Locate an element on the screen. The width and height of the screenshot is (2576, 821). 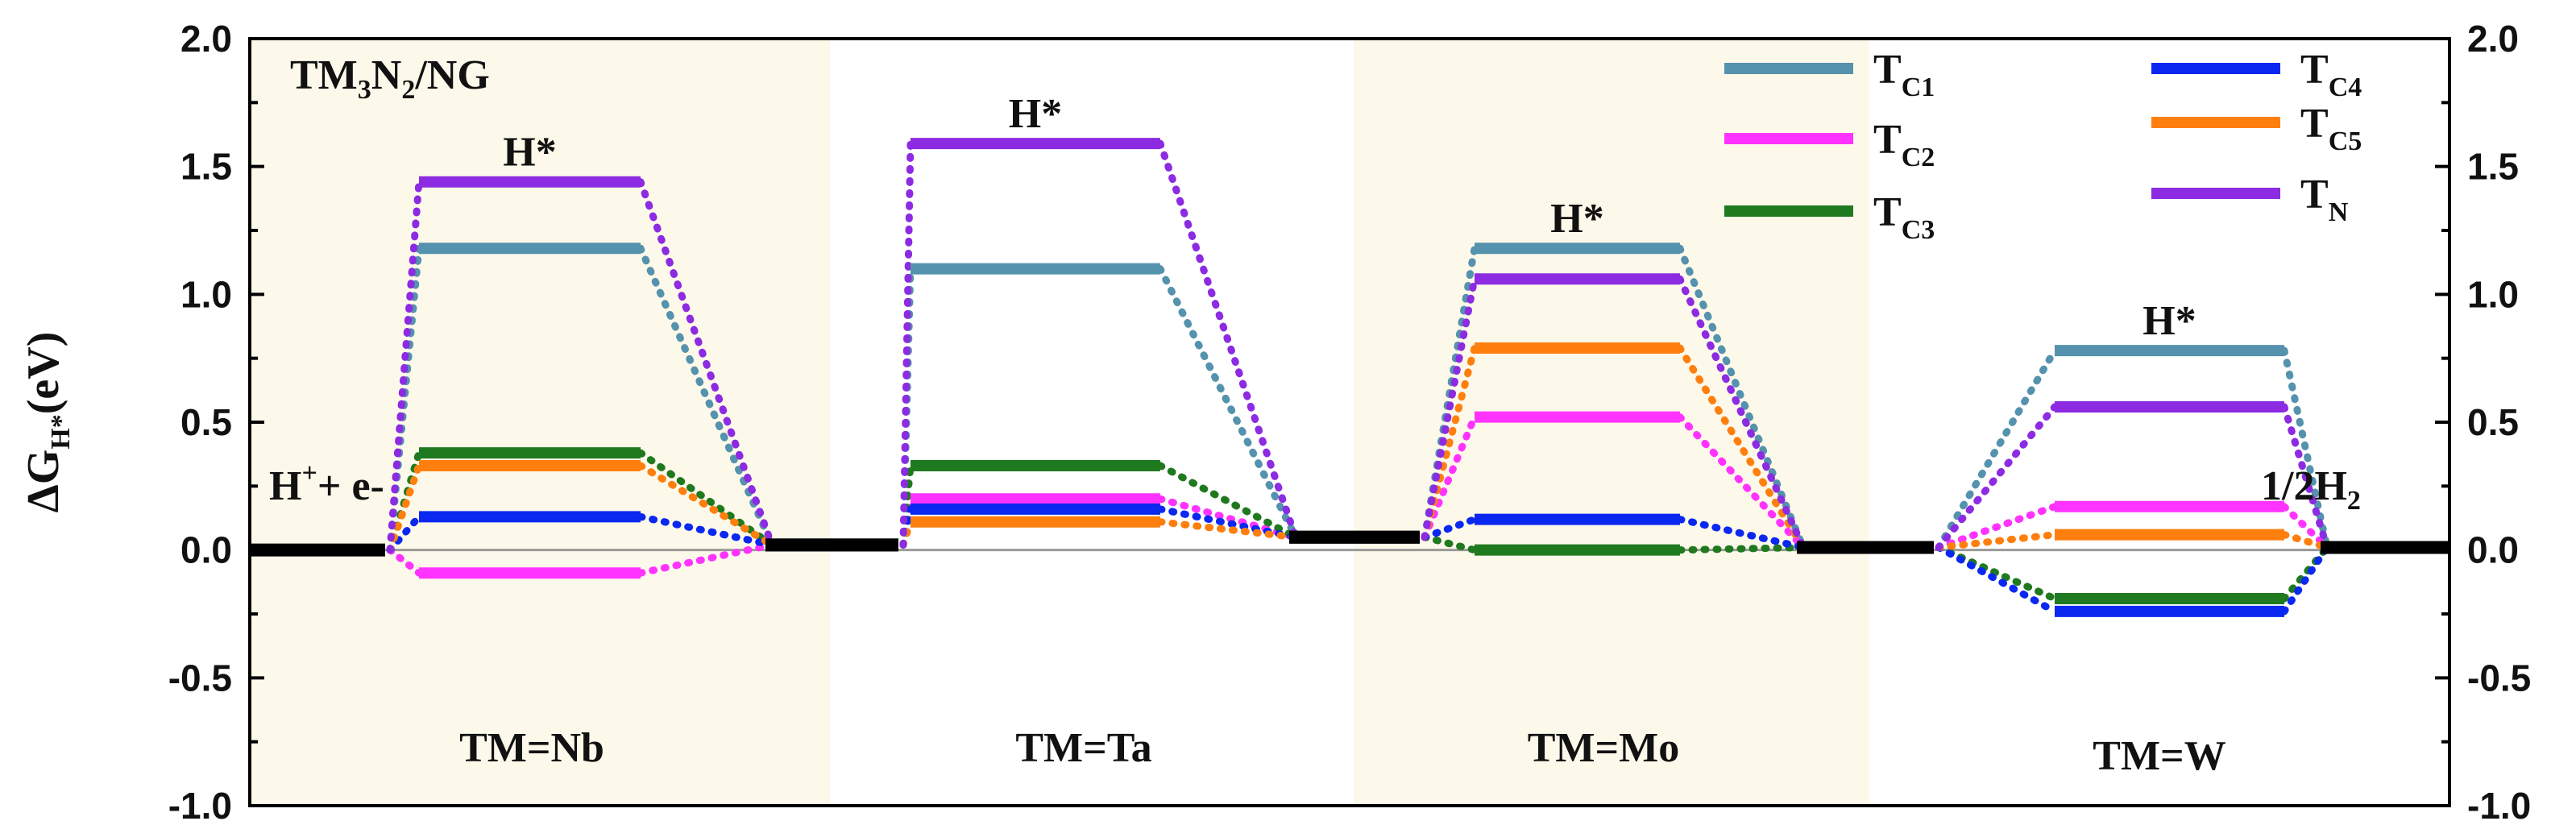
y-tick-label-right: -1.0 is located at coordinates (2499, 803).